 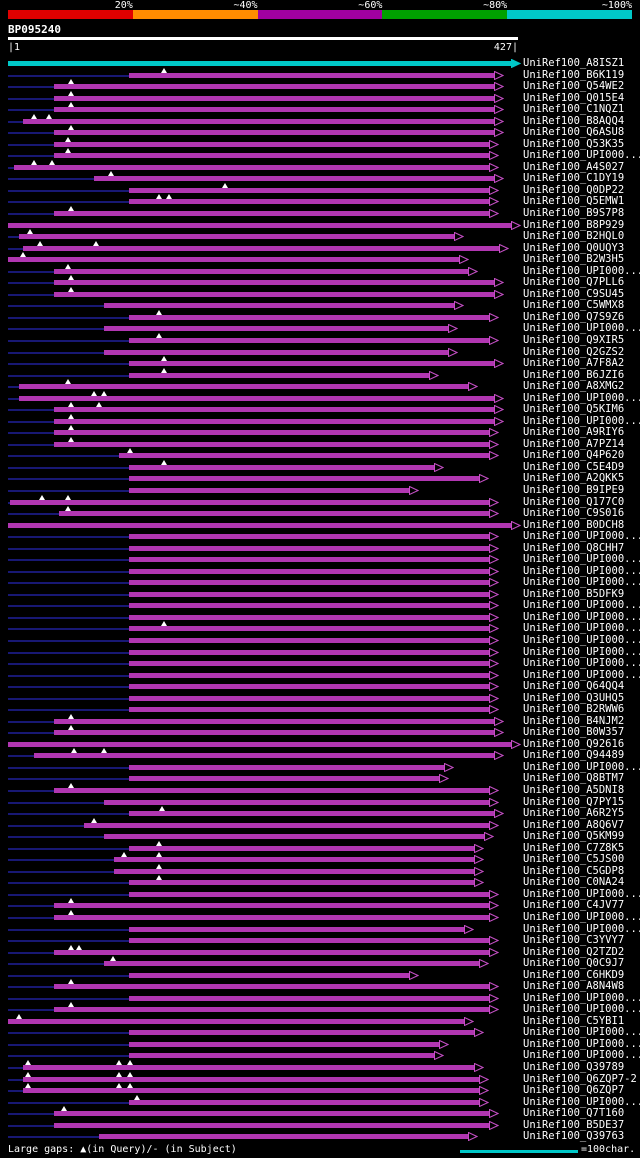 What do you see at coordinates (320, 975) in the screenshot?
I see `hit-row: UniRef100_C6HKD9` at bounding box center [320, 975].